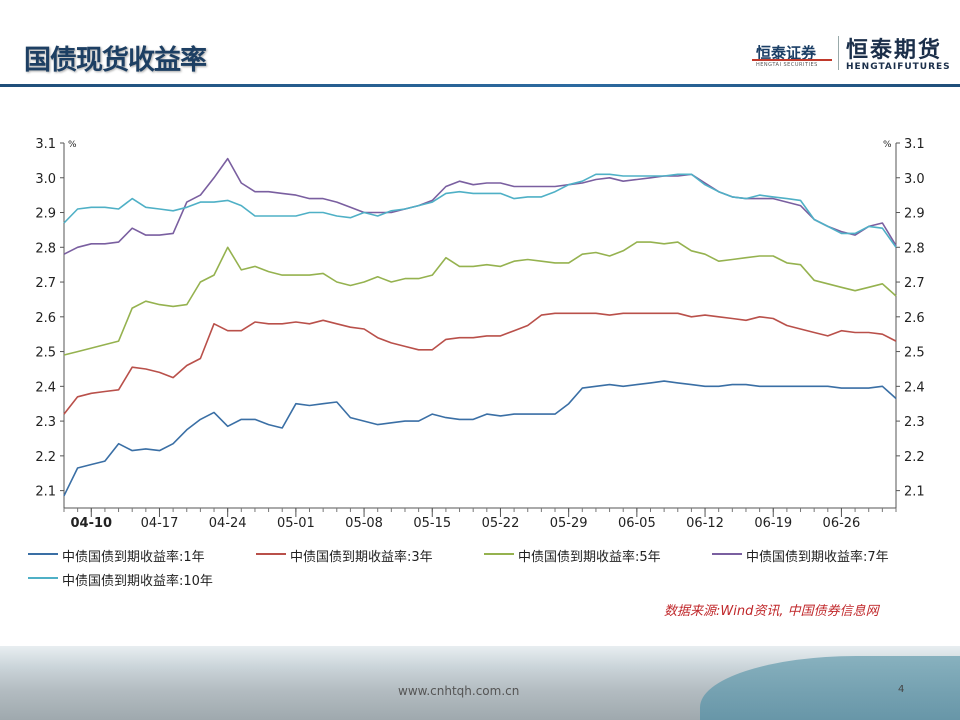 This screenshot has height=720, width=960. Describe the element at coordinates (914, 214) in the screenshot. I see `y-tick-label-right: 2.9` at that location.